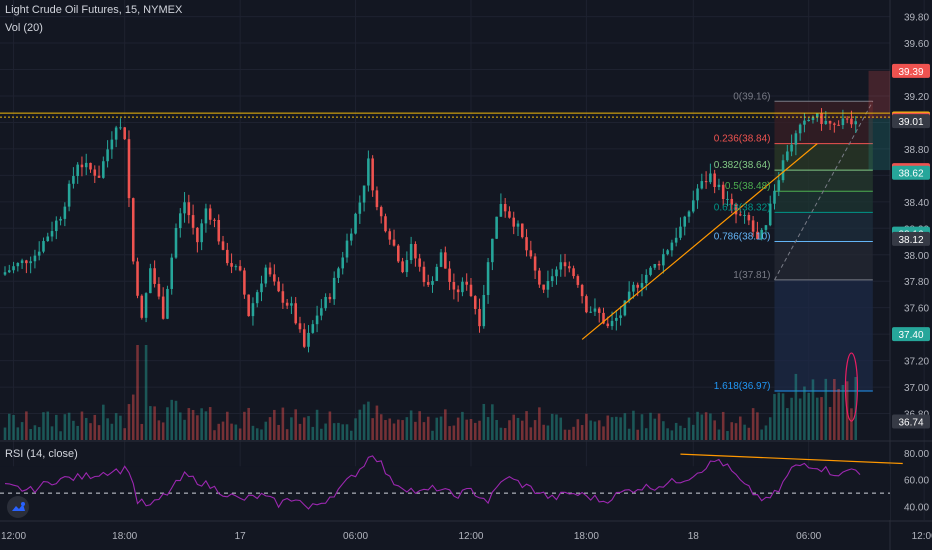 This screenshot has height=550, width=932. Describe the element at coordinates (916, 508) in the screenshot. I see `rsi-axis-tick-label: 40.00` at that location.